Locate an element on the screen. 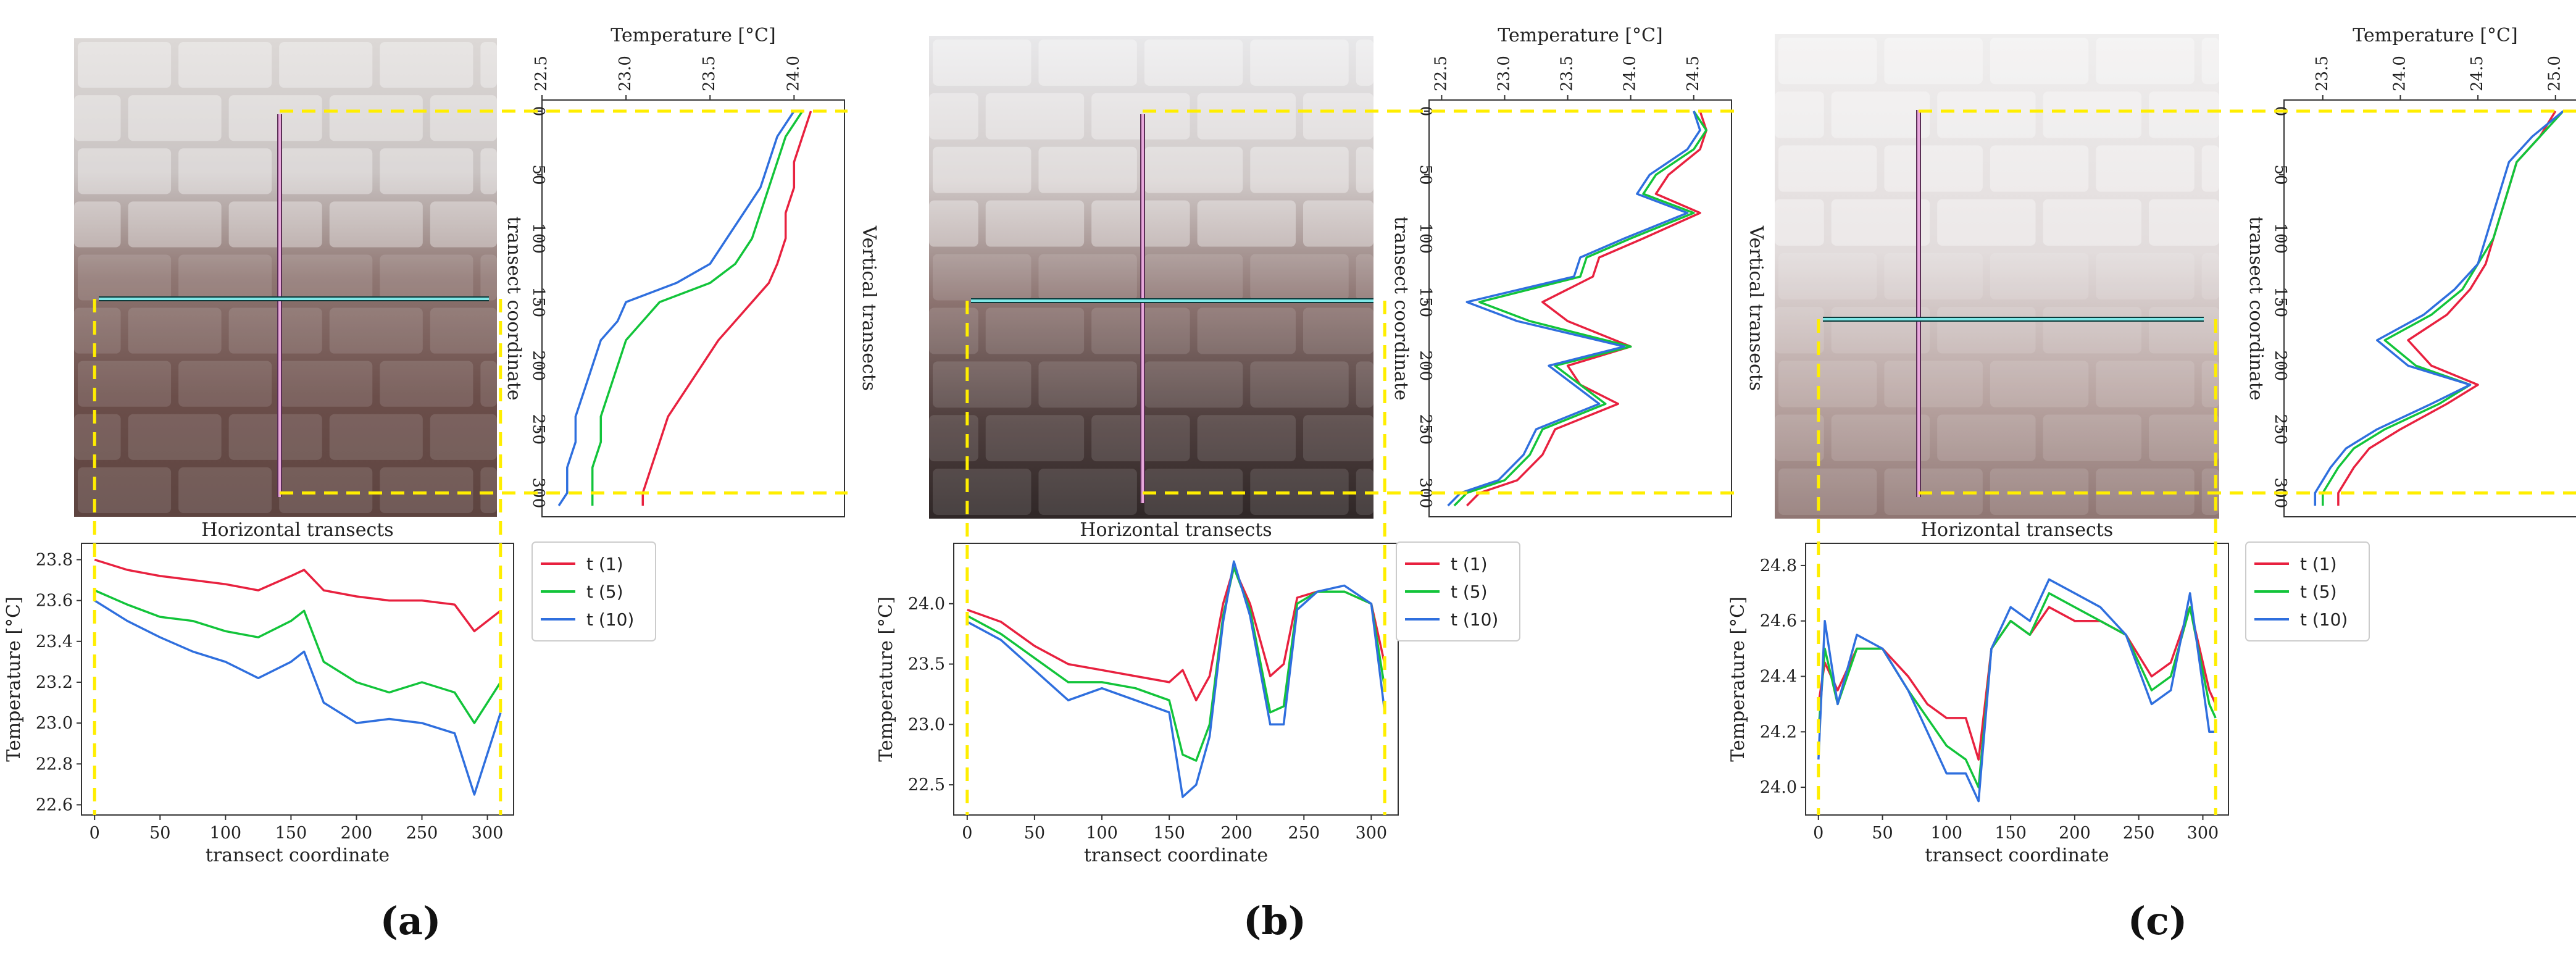 The image size is (2576, 957). horizontal-y-tick-label: 24.8 is located at coordinates (1778, 565).